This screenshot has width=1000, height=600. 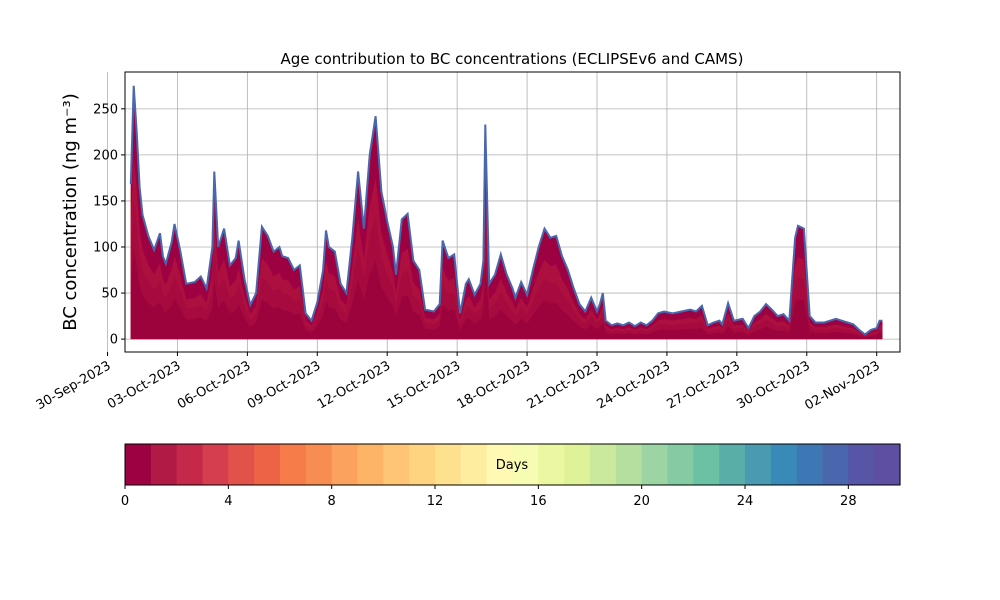 I want to click on y-axis-label: BC concentration (ng m⁻³), so click(x=70, y=212).